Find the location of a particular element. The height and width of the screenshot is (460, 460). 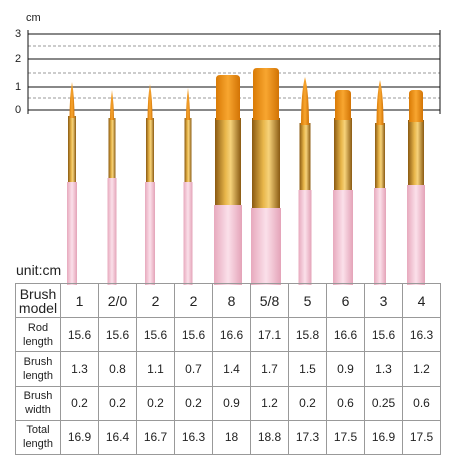

table-cell: 1 is located at coordinates (79, 300).